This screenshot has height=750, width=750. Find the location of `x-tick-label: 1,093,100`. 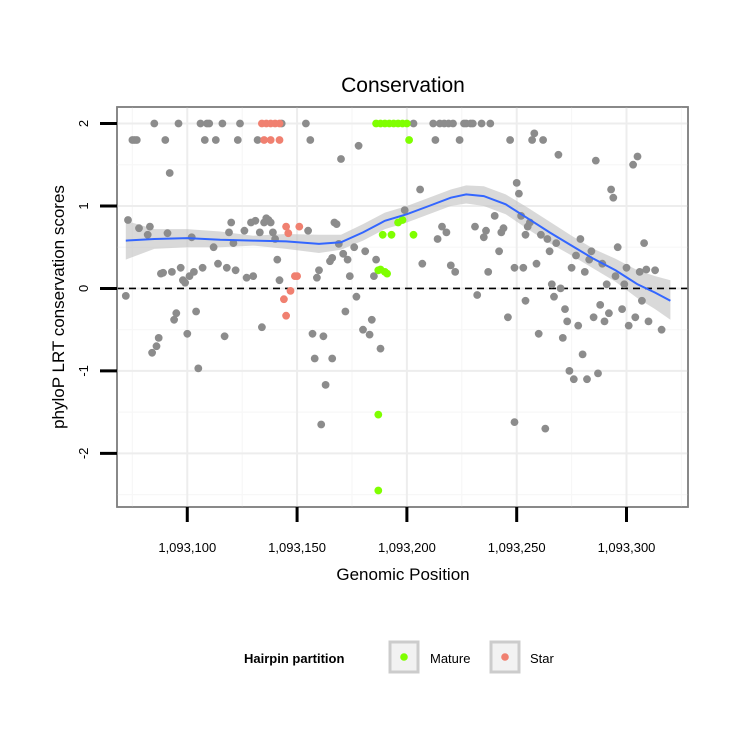

x-tick-label: 1,093,100 is located at coordinates (187, 547).